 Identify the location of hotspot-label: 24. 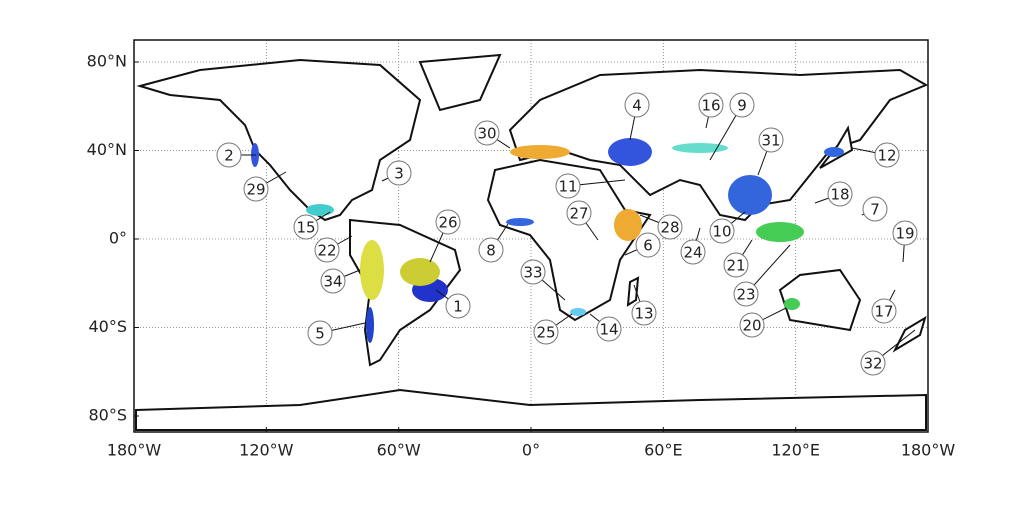
(693, 246).